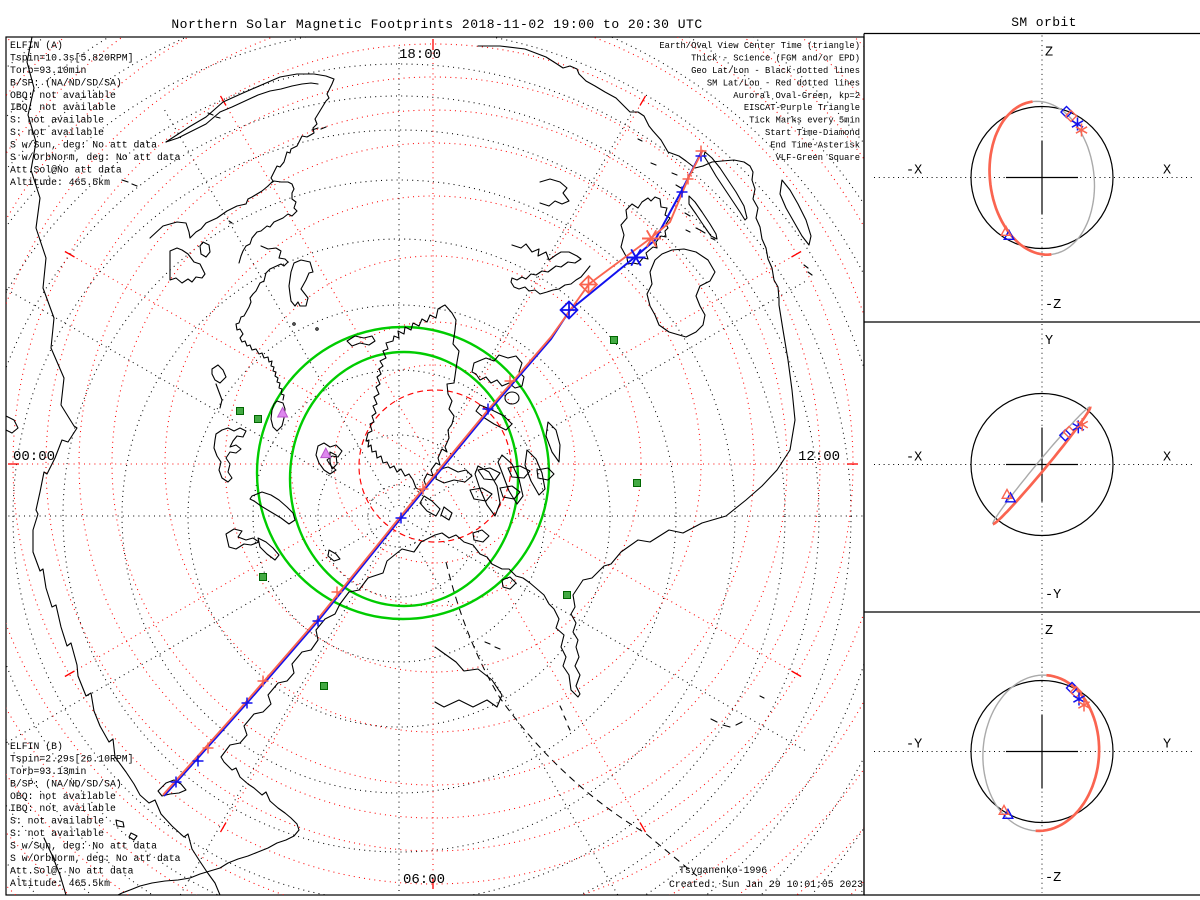  What do you see at coordinates (71, 759) in the screenshot?
I see `svg-text: Tspin=2.29s[26.10RPM]` at bounding box center [71, 759].